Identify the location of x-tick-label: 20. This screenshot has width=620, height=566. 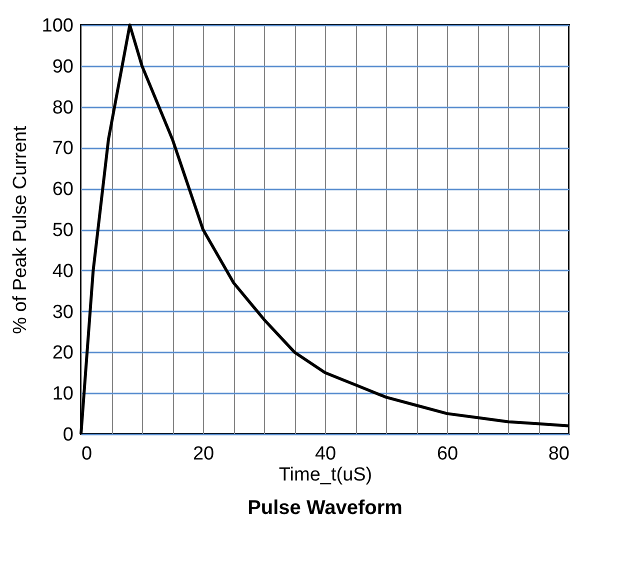
(203, 454).